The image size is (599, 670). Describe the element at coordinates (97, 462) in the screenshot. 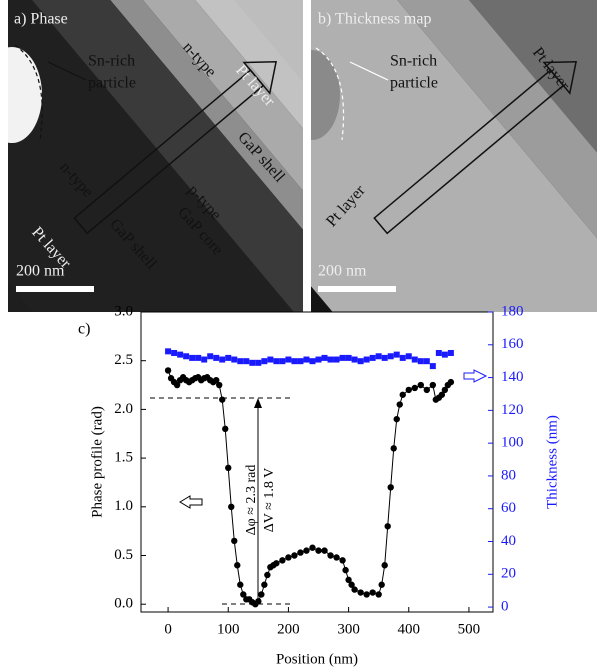

I see `y-axis-label: Phase profile (rad)` at that location.